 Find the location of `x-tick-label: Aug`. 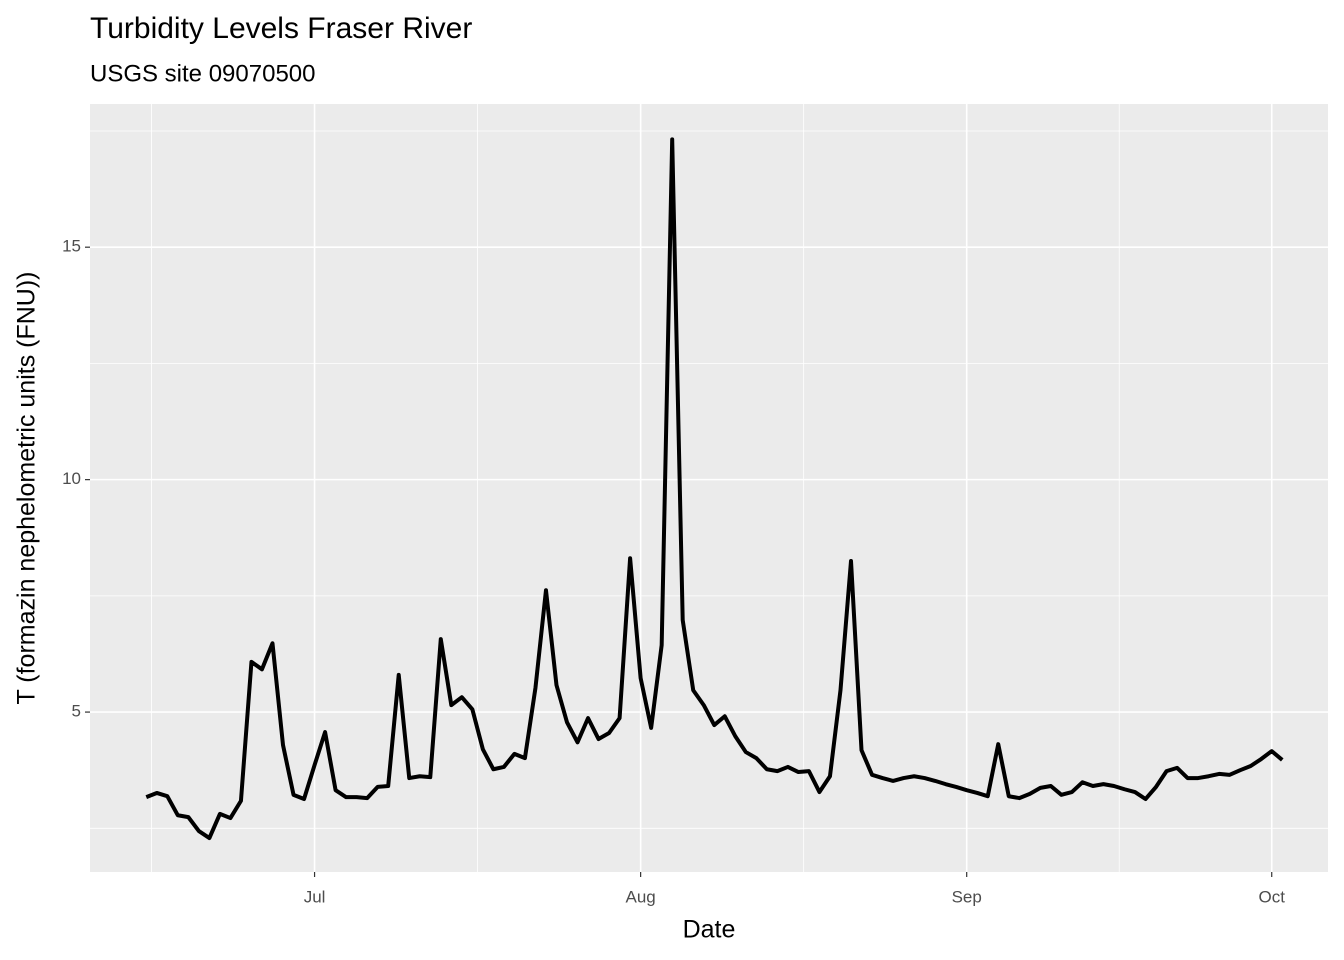

x-tick-label: Aug is located at coordinates (641, 896).